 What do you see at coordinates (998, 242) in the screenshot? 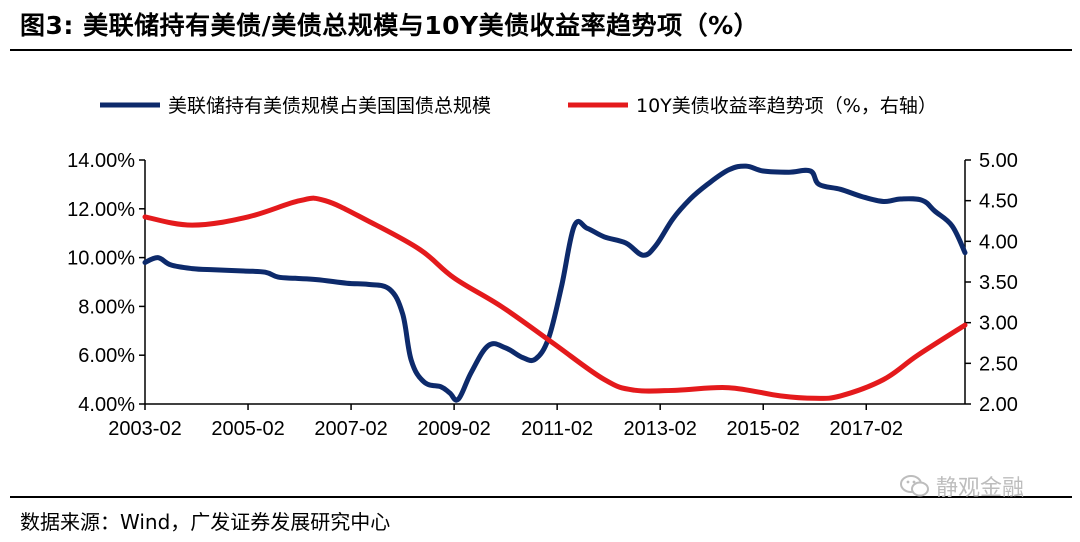
I see `right-tick-label: 4.00` at bounding box center [998, 242].